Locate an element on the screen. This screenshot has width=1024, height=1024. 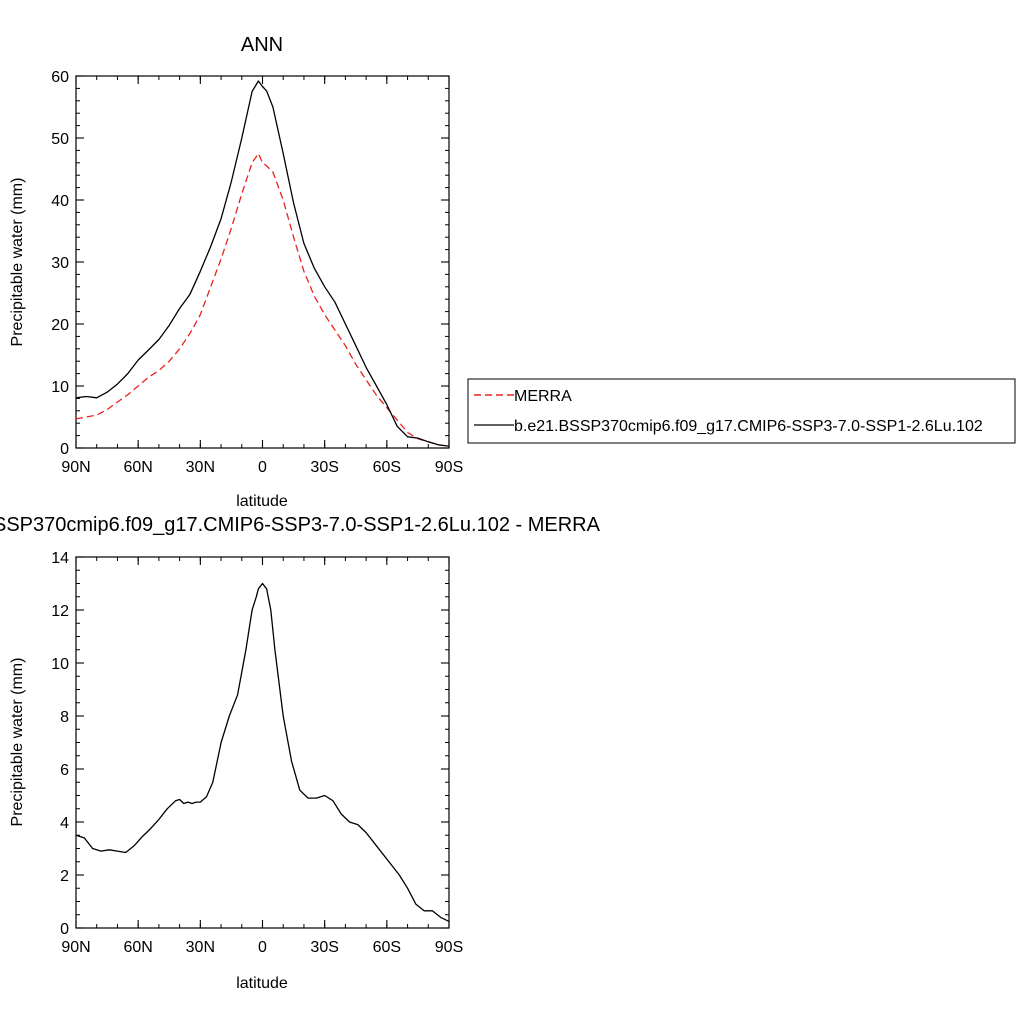
y-tick-label: 30 is located at coordinates (60, 263).